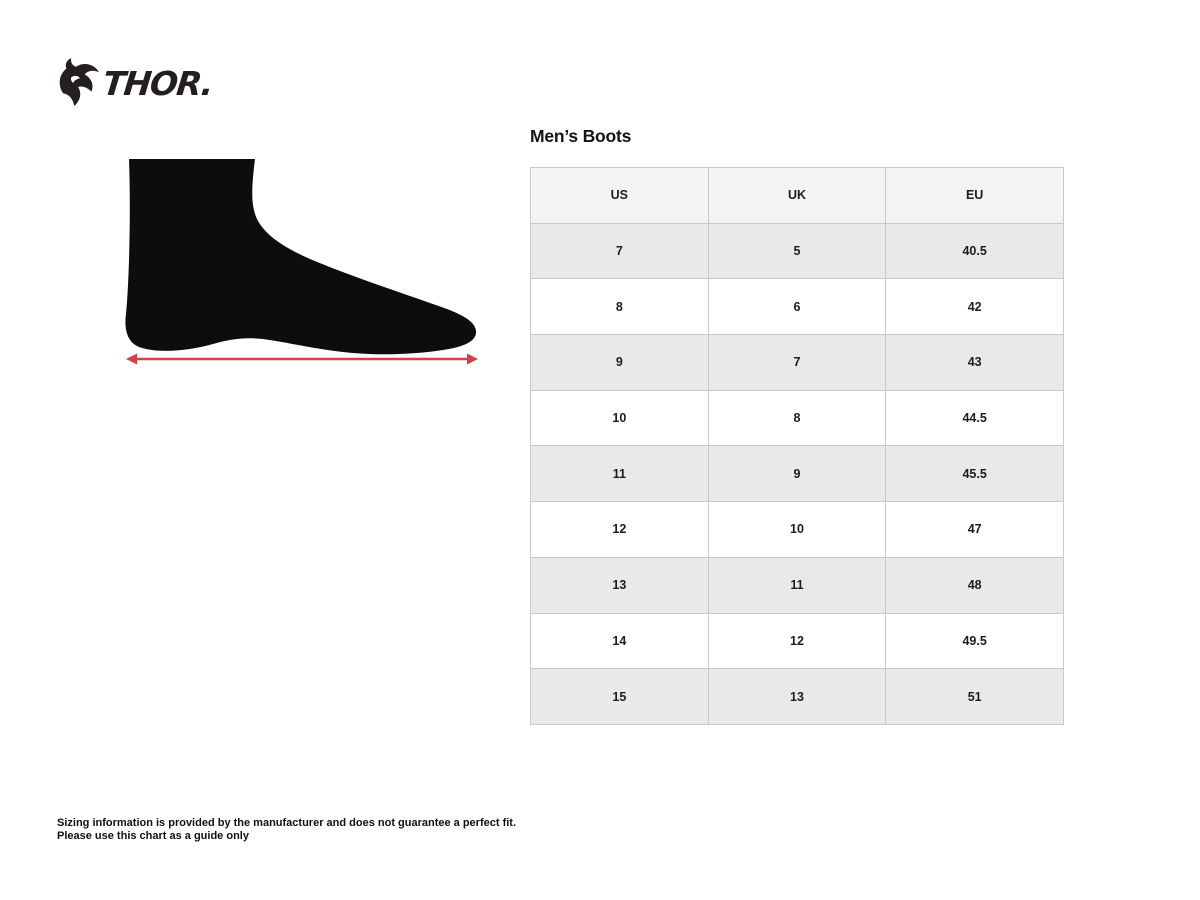  I want to click on cell-uk: 10, so click(797, 529).